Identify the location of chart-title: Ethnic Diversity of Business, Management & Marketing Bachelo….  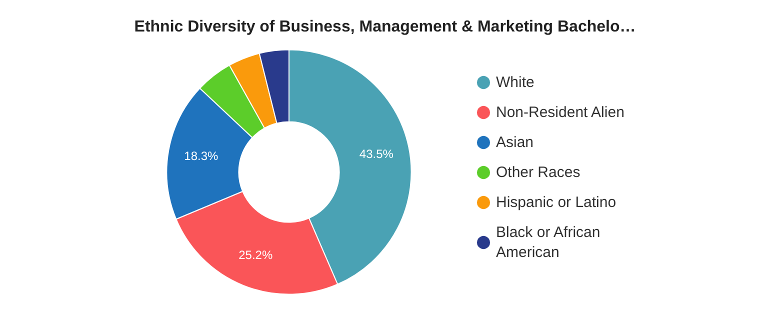
(385, 27).